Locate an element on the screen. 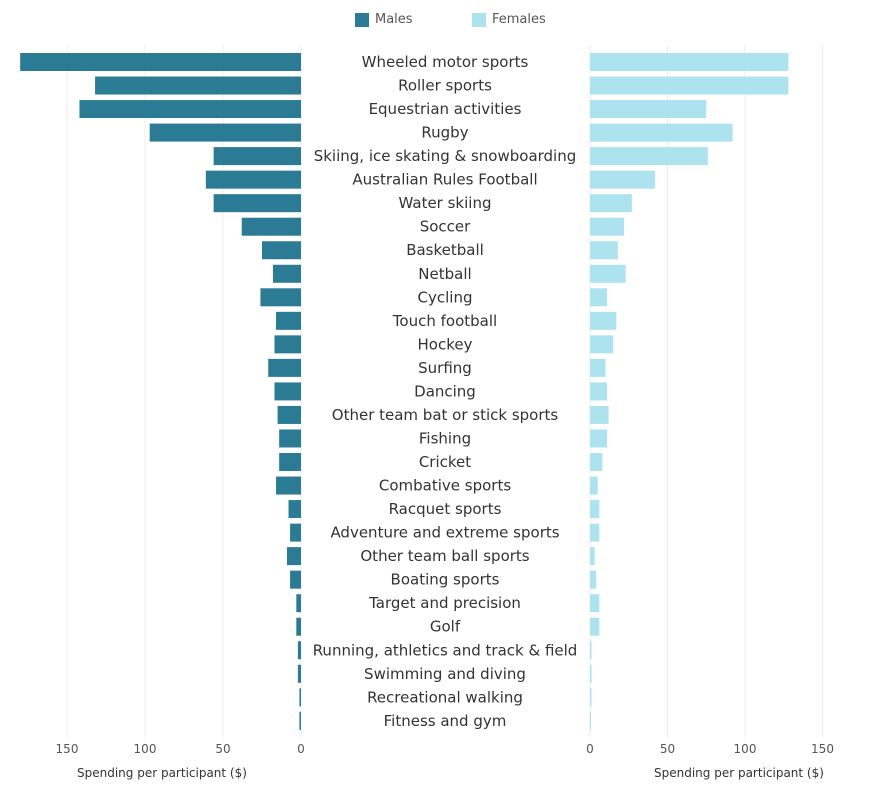 The width and height of the screenshot is (891, 800). left-tick-label: 150 is located at coordinates (67, 749).